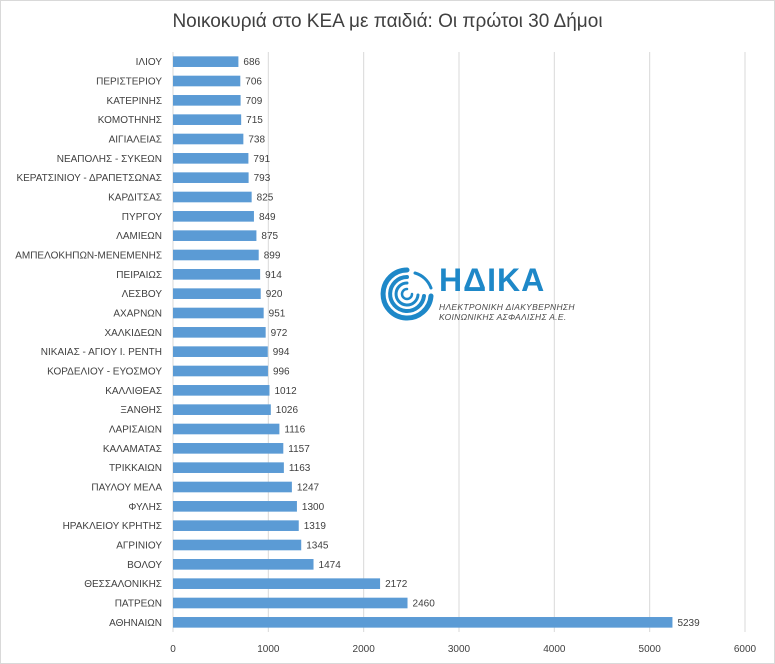  Describe the element at coordinates (503, 317) in the screenshot. I see `logo-tagline-2: ΚΟΙΝΩΝΙΚΗΣ ΑΣΦΑΛΙΣΗΣ Α.Ε.` at that location.